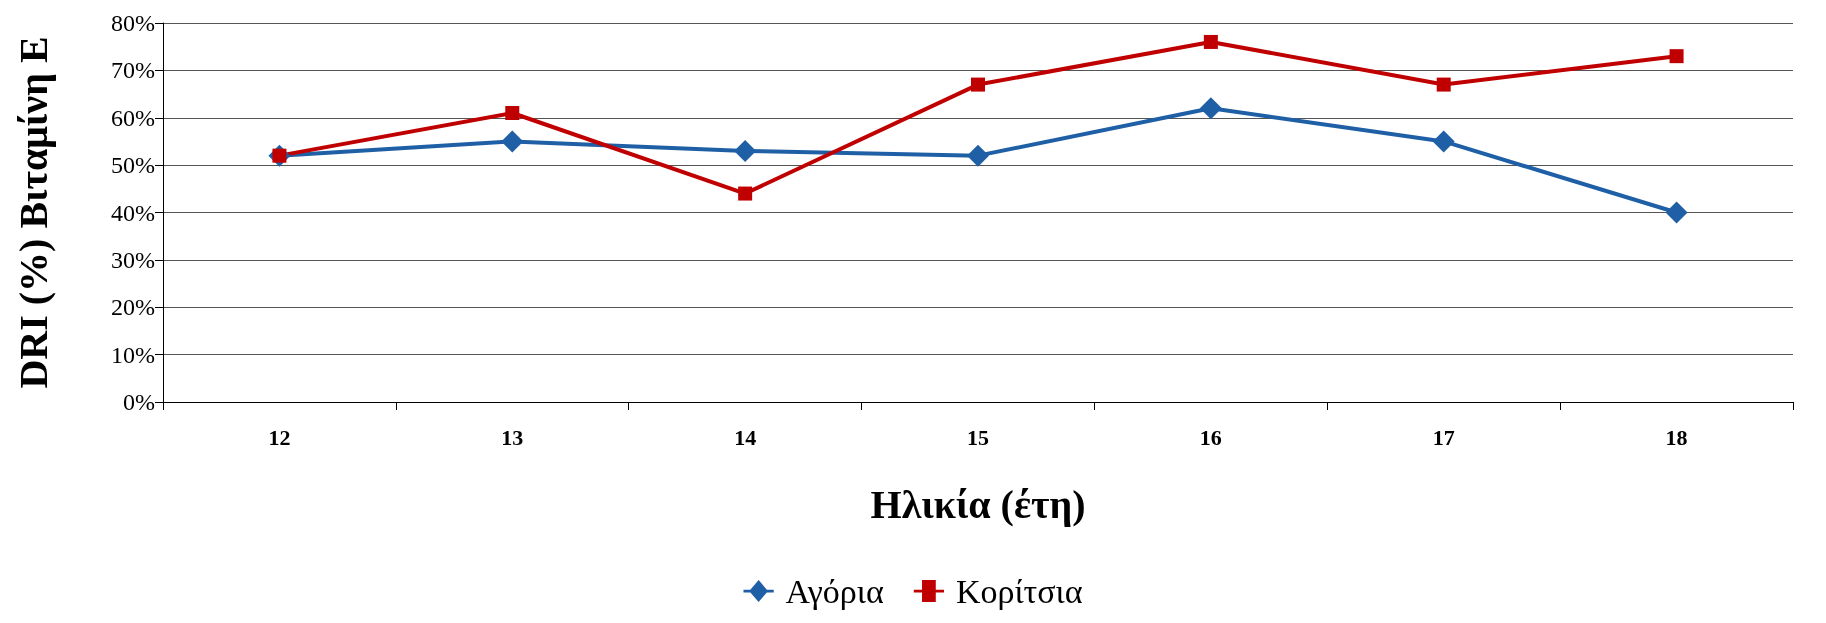 The height and width of the screenshot is (623, 1826). Describe the element at coordinates (1019, 591) in the screenshot. I see `legend-label: Κορίτσια` at that location.